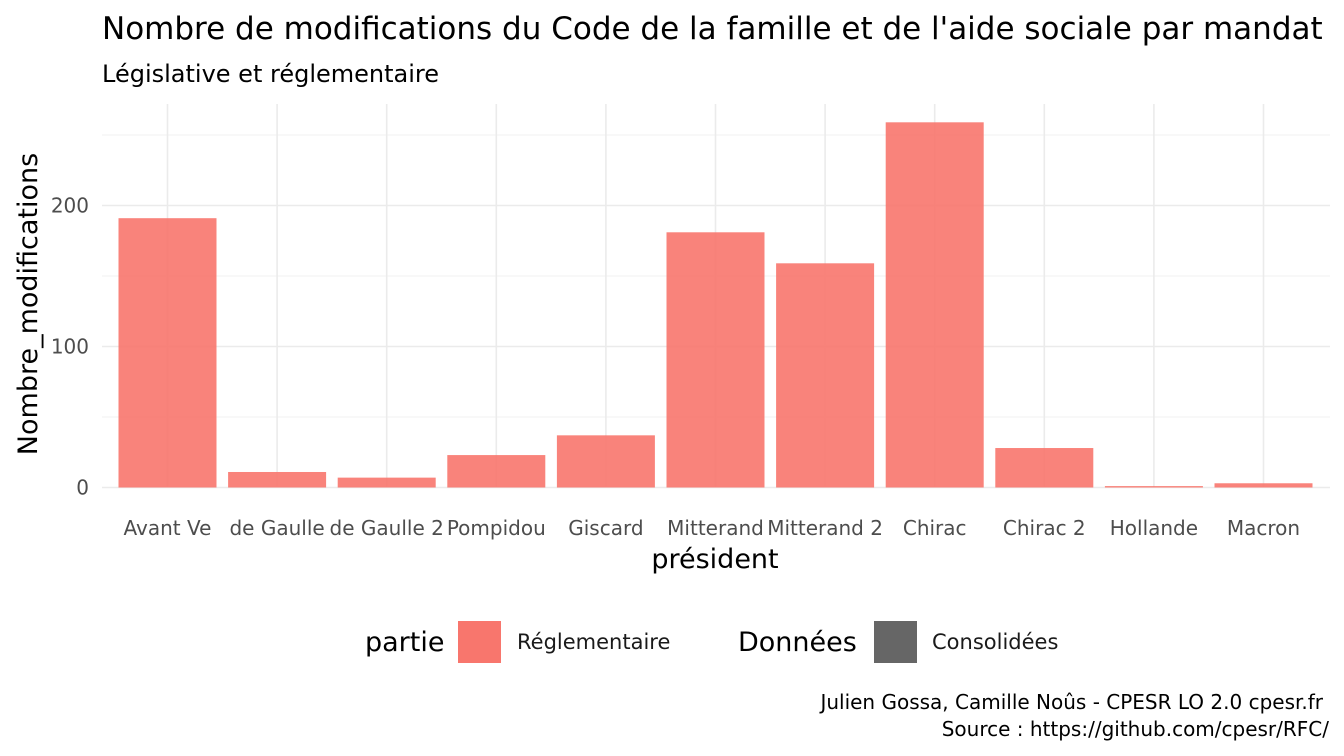 The height and width of the screenshot is (756, 1344). I want to click on bar-macron, so click(1263, 485).